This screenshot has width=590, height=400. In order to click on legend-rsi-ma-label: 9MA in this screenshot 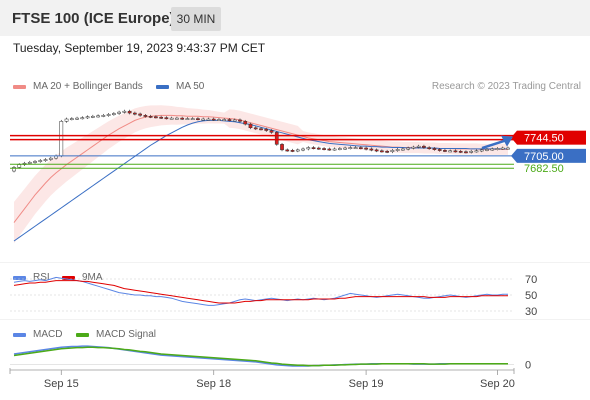, I will do `click(92, 277)`.